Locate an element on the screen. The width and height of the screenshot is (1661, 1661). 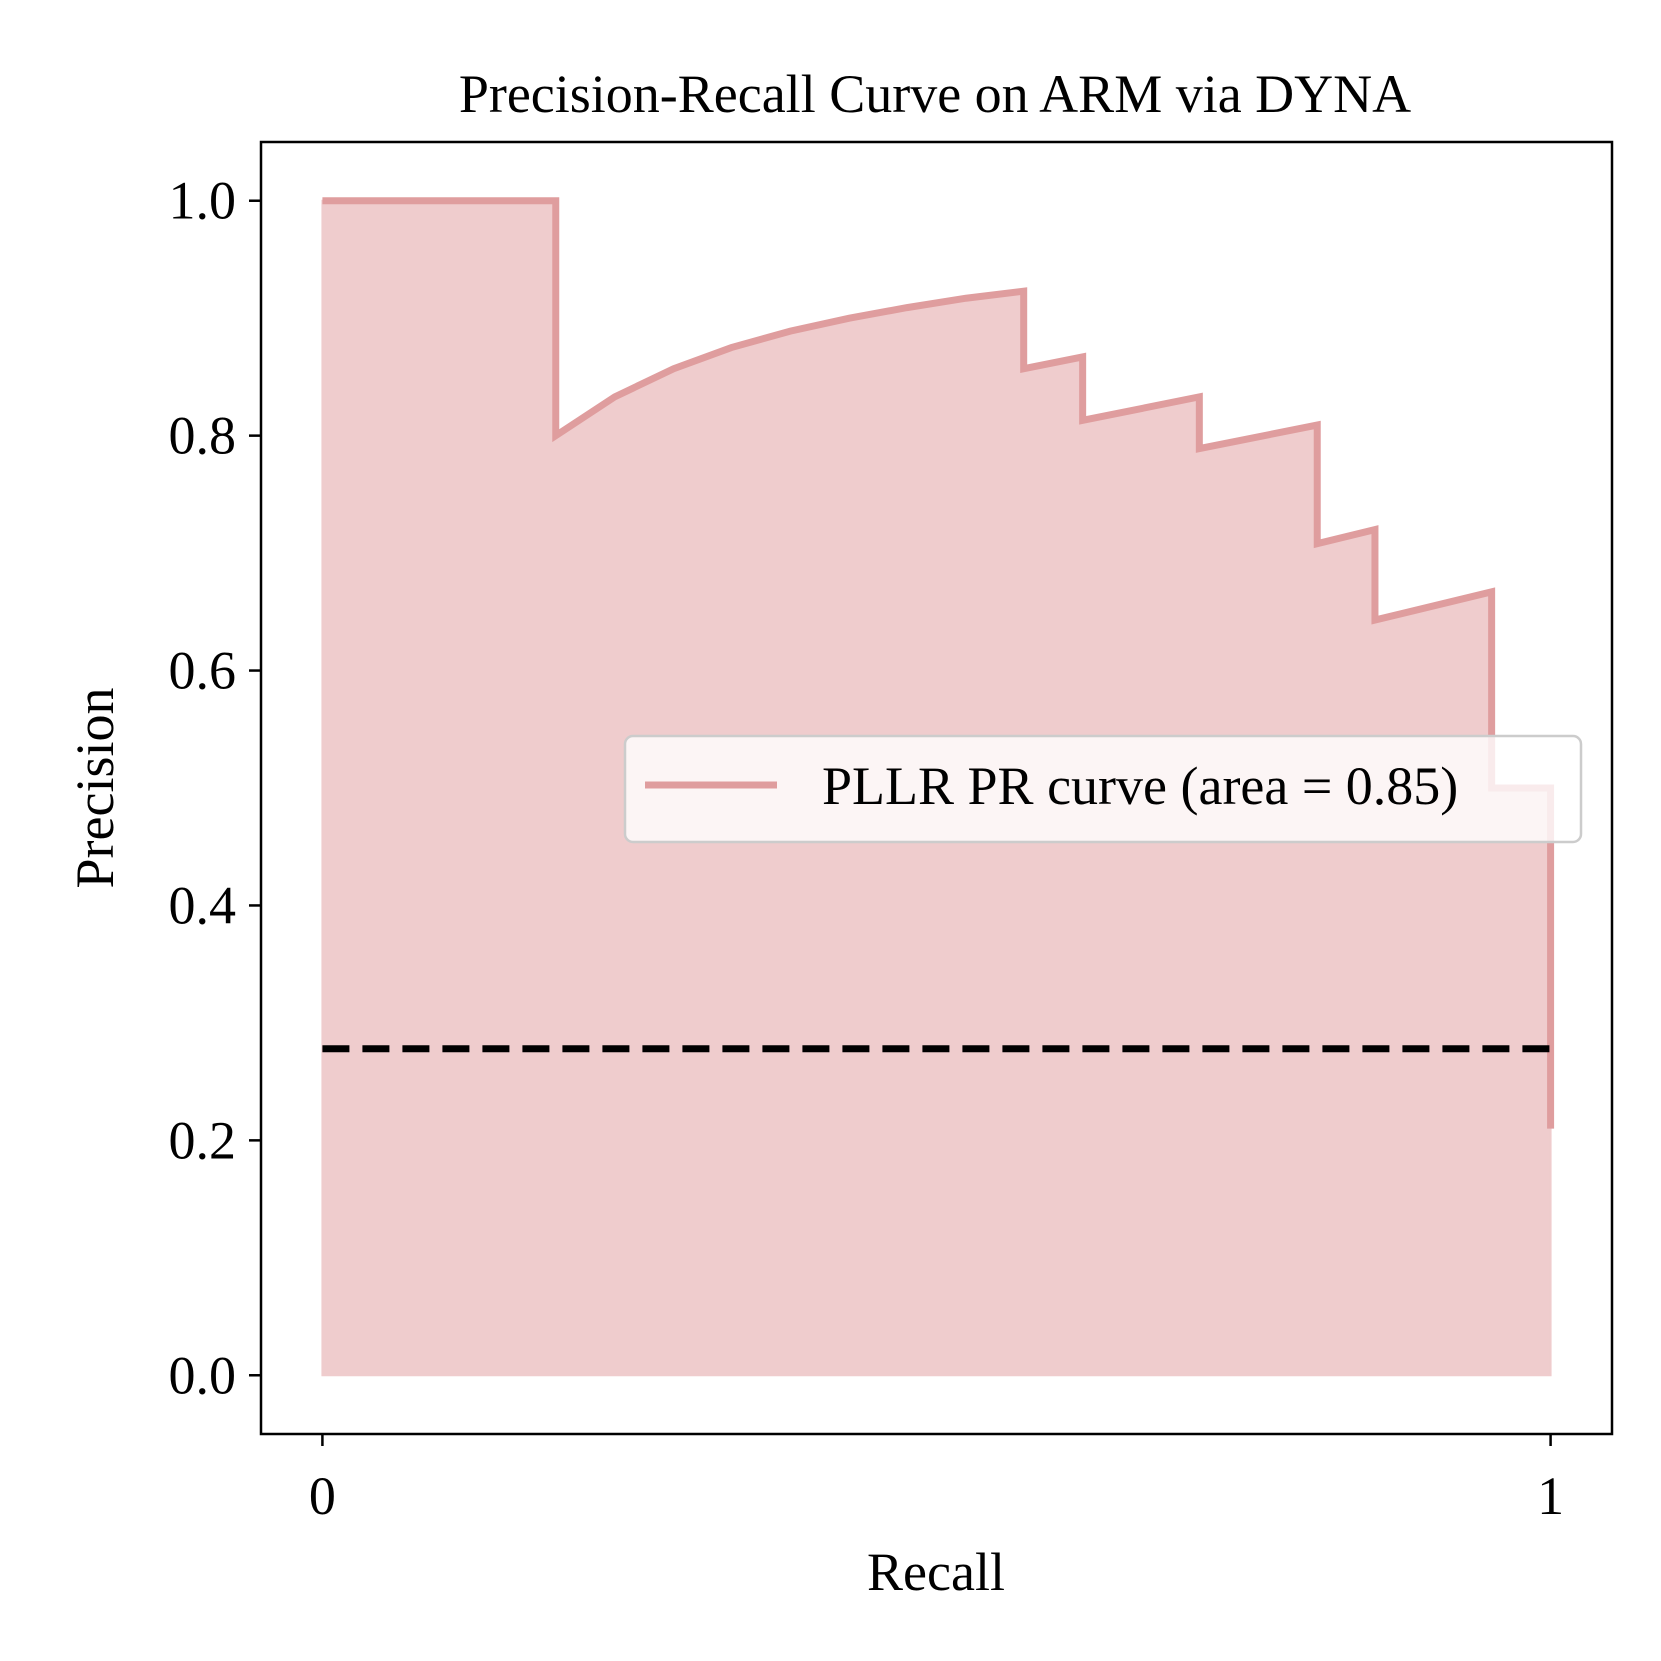
y-tick-label: 0.0 is located at coordinates (203, 1375).